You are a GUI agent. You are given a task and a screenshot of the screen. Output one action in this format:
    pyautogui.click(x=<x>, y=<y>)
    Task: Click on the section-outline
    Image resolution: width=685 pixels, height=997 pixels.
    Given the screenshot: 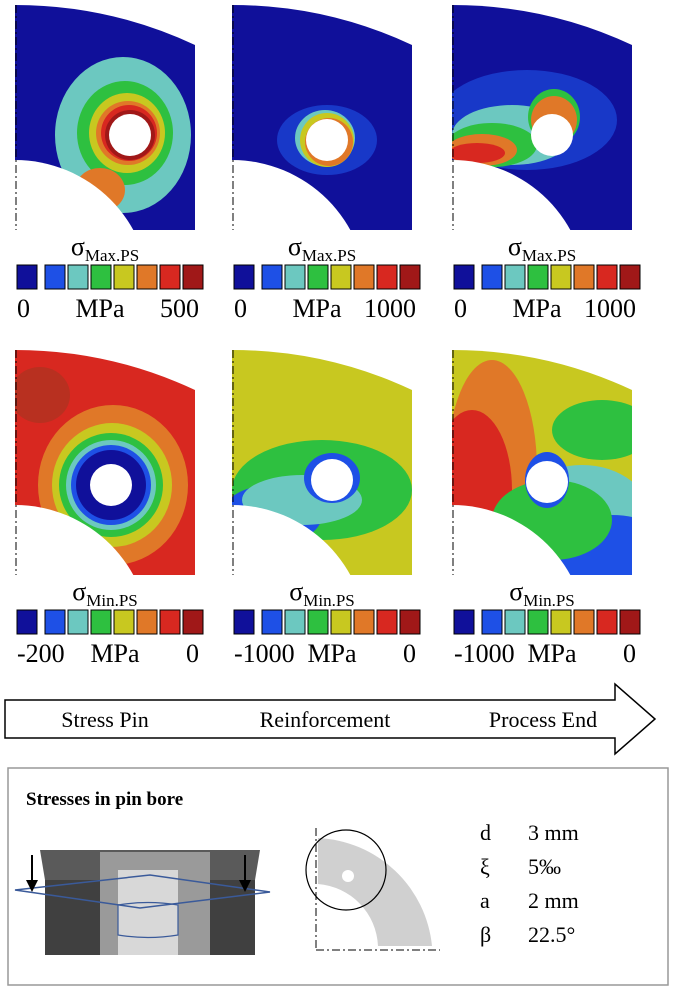 What is the action you would take?
    pyautogui.click(x=148, y=920)
    